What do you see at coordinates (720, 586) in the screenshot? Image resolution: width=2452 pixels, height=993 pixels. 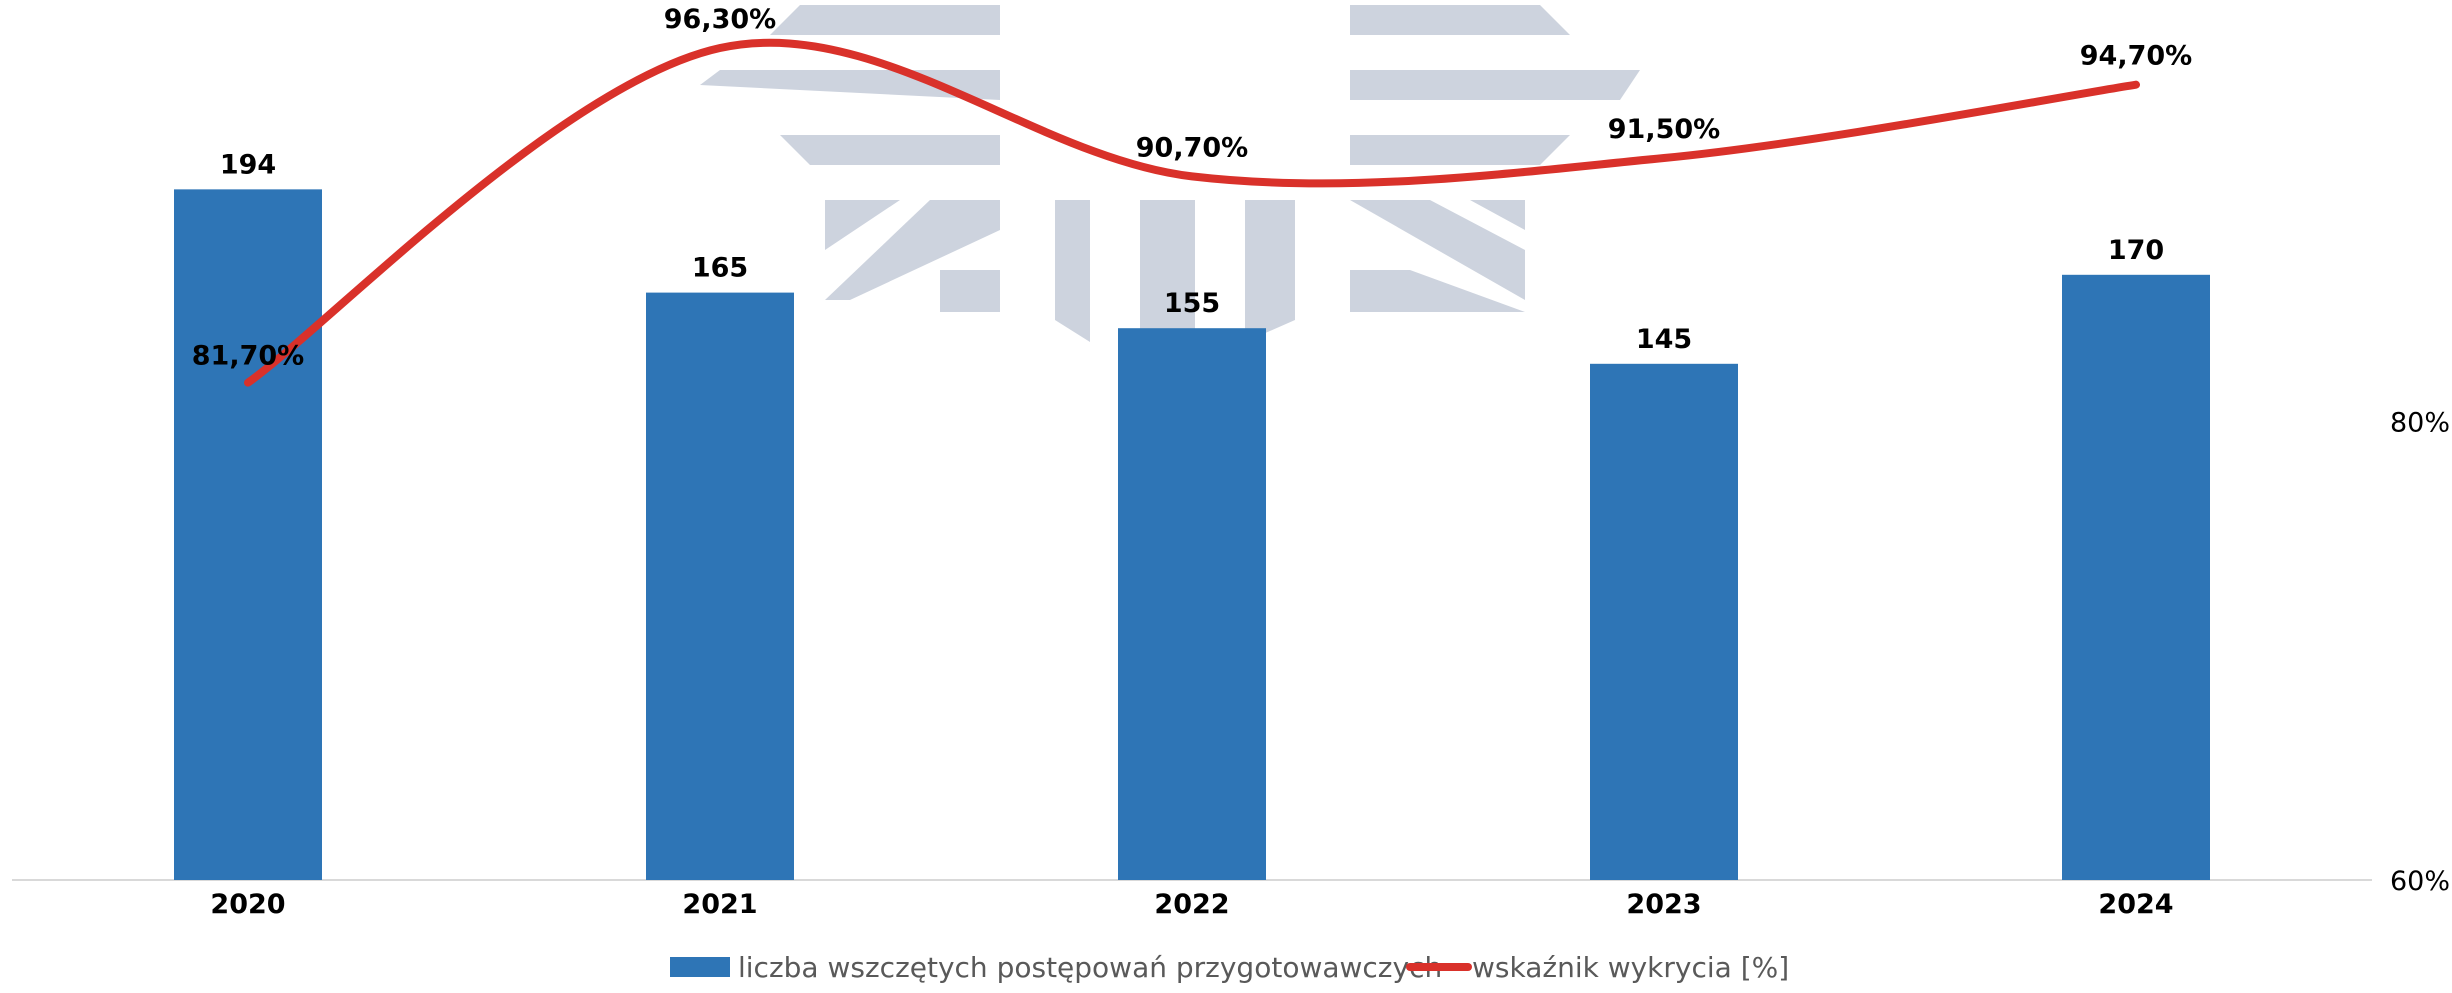 I see `bar-2021` at bounding box center [720, 586].